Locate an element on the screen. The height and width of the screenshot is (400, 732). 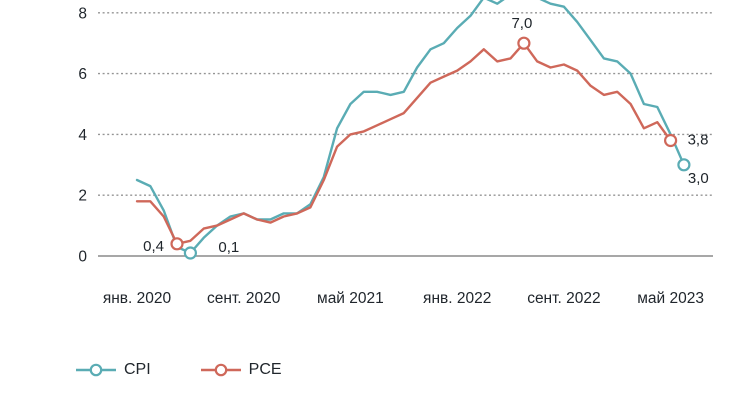
legend-item-pce: PCE is located at coordinates (241, 370).